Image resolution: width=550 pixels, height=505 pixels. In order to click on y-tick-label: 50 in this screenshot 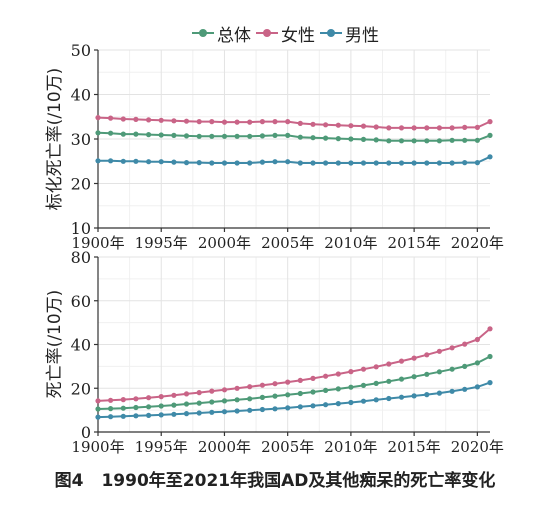, I will do `click(81, 50)`.